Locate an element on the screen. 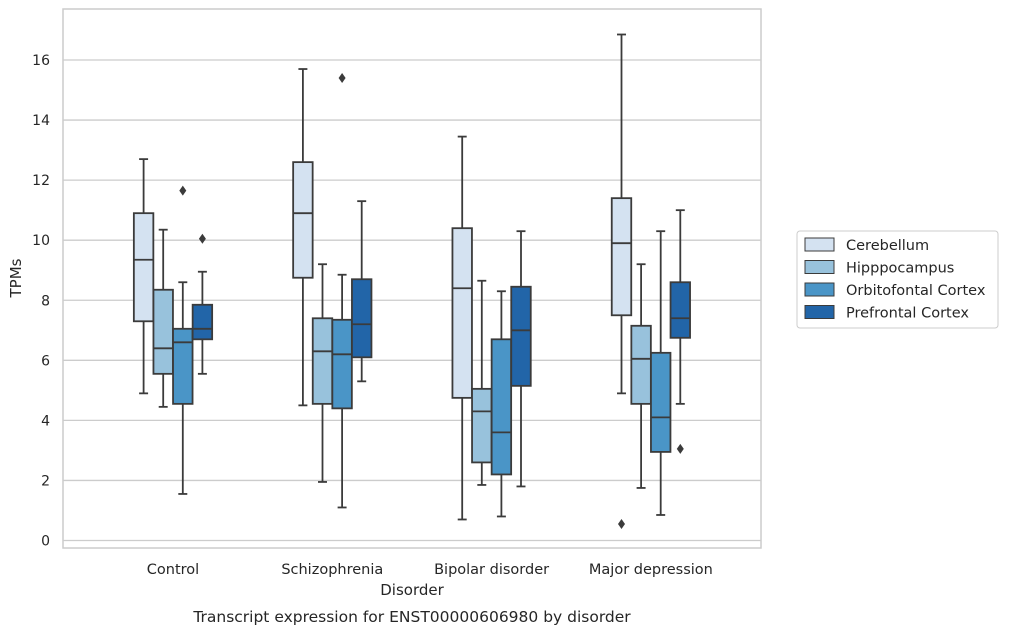 The width and height of the screenshot is (1009, 634). y-tick-label: 6 is located at coordinates (45, 361).